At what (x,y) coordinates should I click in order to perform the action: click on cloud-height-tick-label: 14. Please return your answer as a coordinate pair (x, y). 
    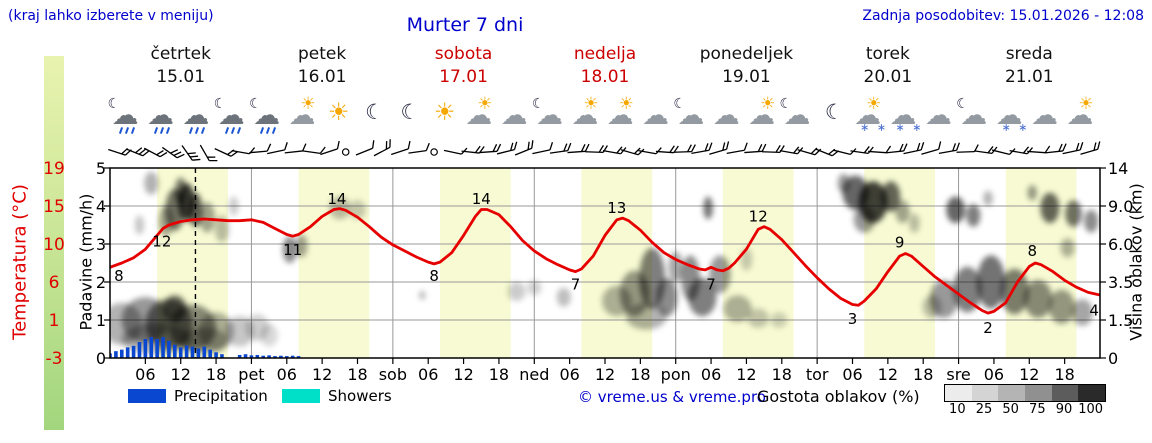
    Looking at the image, I should click on (1118, 168).